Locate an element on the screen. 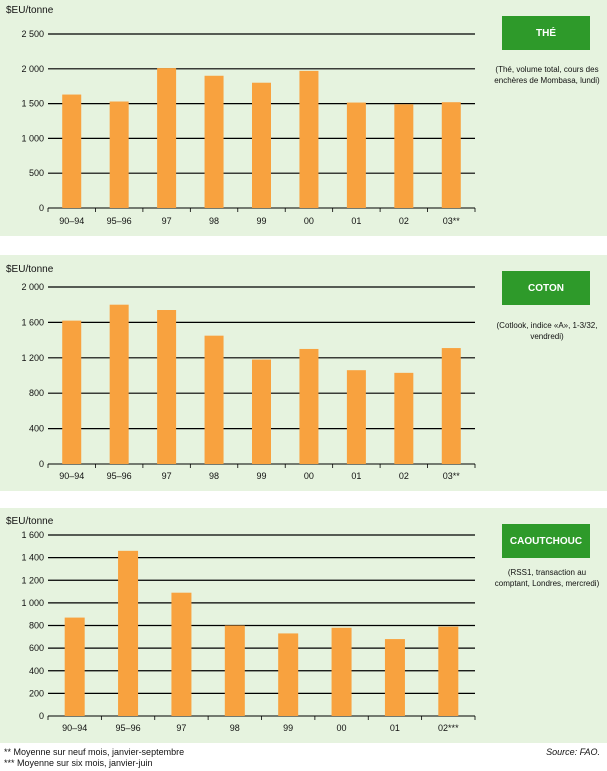  cotton-note: (Cotlook, indice «A», 1-3/32, vendredi) is located at coordinates (547, 331).